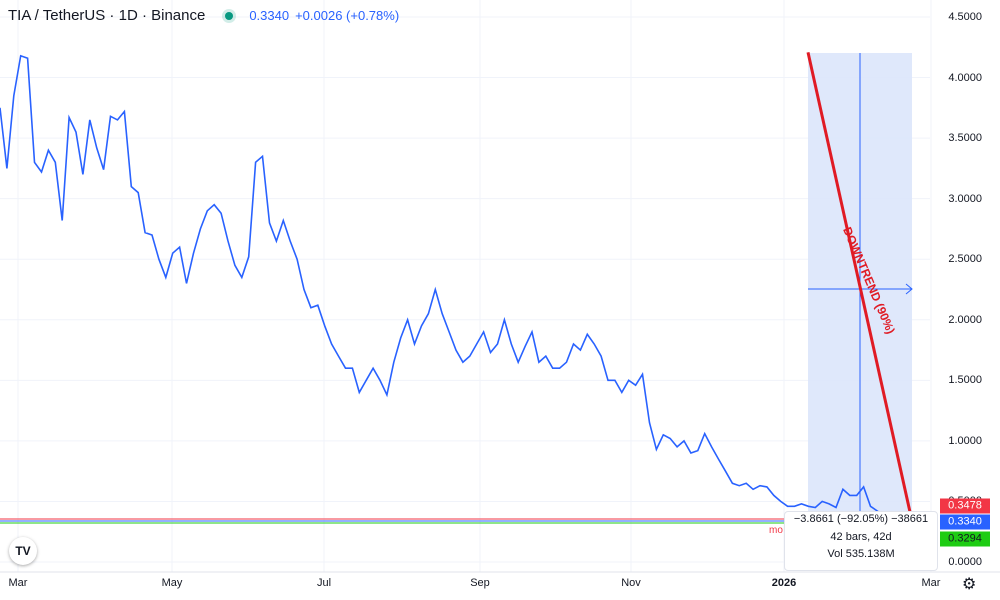 The height and width of the screenshot is (600, 1000). I want to click on mo-label: mo, so click(776, 530).